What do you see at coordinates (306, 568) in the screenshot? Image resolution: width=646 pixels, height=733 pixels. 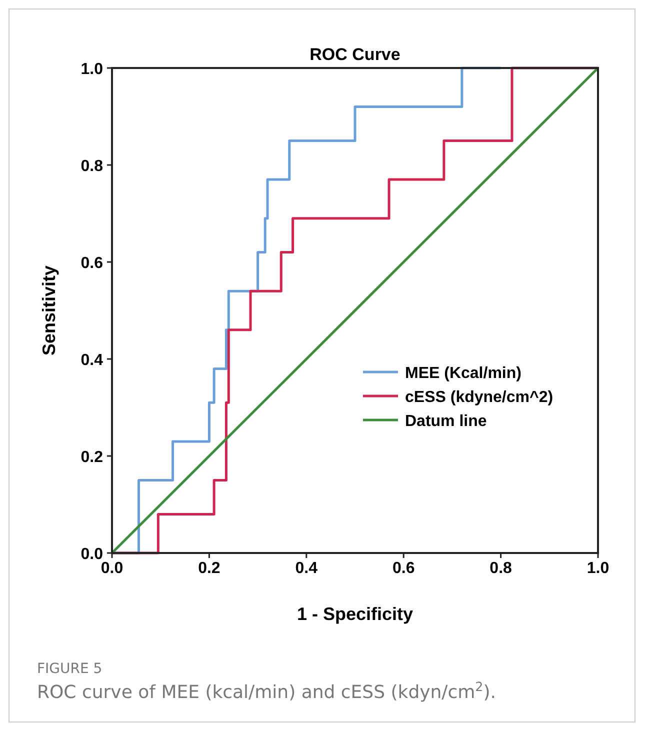 I see `x-tick-label: 0.4` at bounding box center [306, 568].